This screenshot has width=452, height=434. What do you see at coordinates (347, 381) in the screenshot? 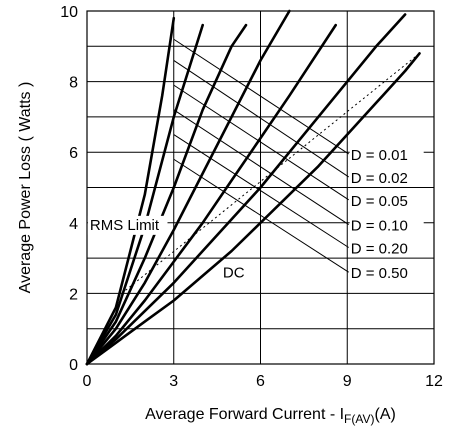
I see `x-tick-label: 9` at bounding box center [347, 381].